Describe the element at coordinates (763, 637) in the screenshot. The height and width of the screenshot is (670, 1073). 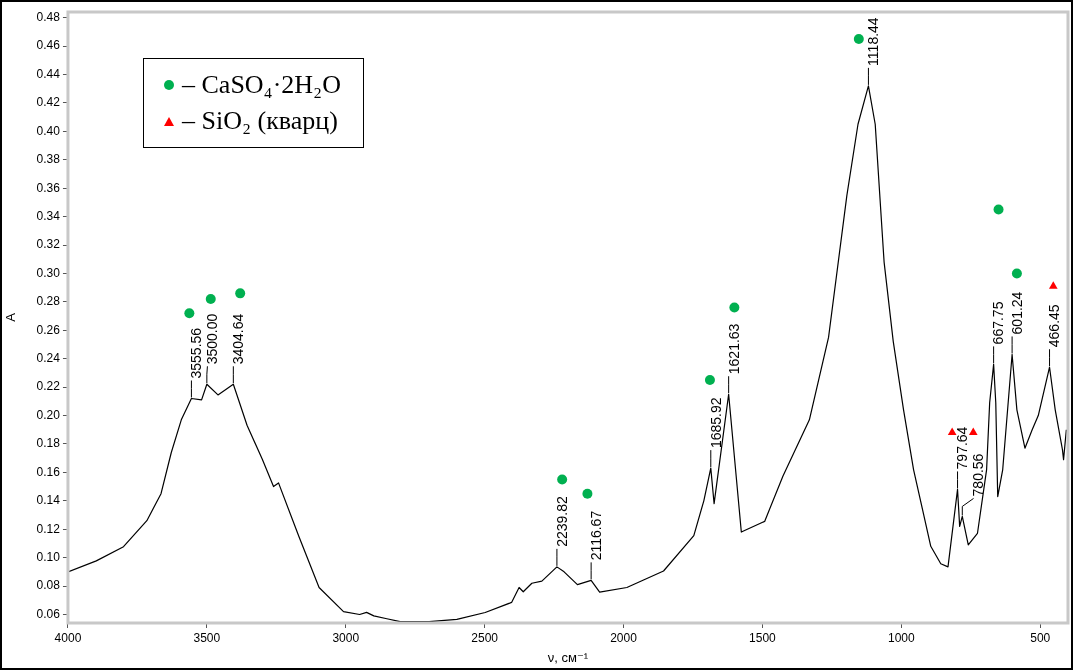
I see `x-tick-label: 1500` at that location.